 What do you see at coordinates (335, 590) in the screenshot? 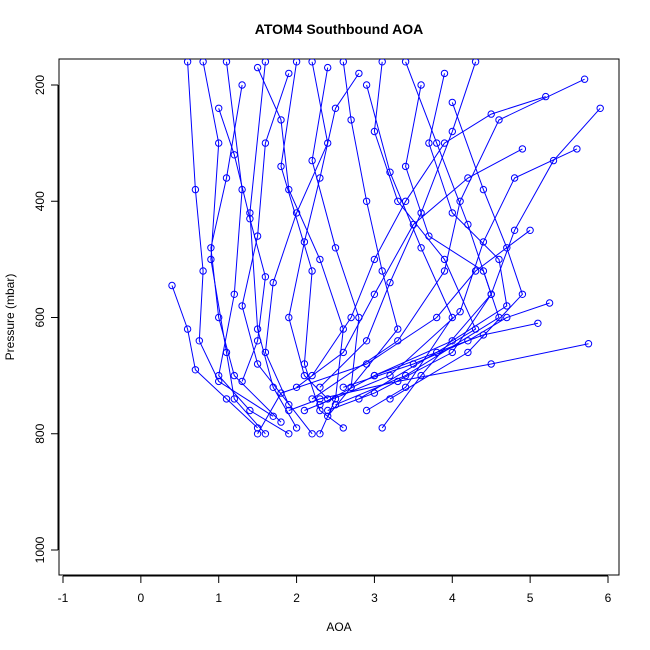
I see `x-axis: -1 0 1 2 3 4 5 6` at bounding box center [335, 590].